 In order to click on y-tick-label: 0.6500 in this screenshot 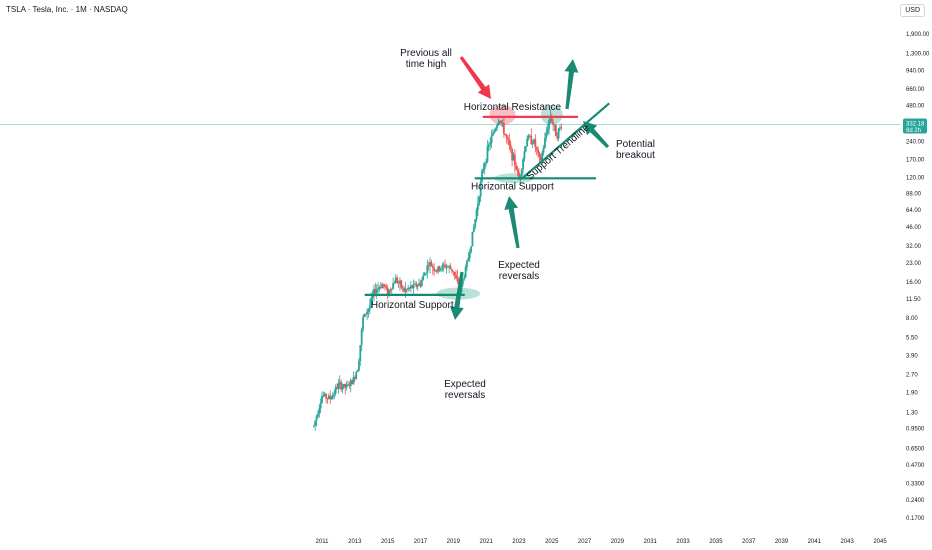, I will do `click(915, 449)`.